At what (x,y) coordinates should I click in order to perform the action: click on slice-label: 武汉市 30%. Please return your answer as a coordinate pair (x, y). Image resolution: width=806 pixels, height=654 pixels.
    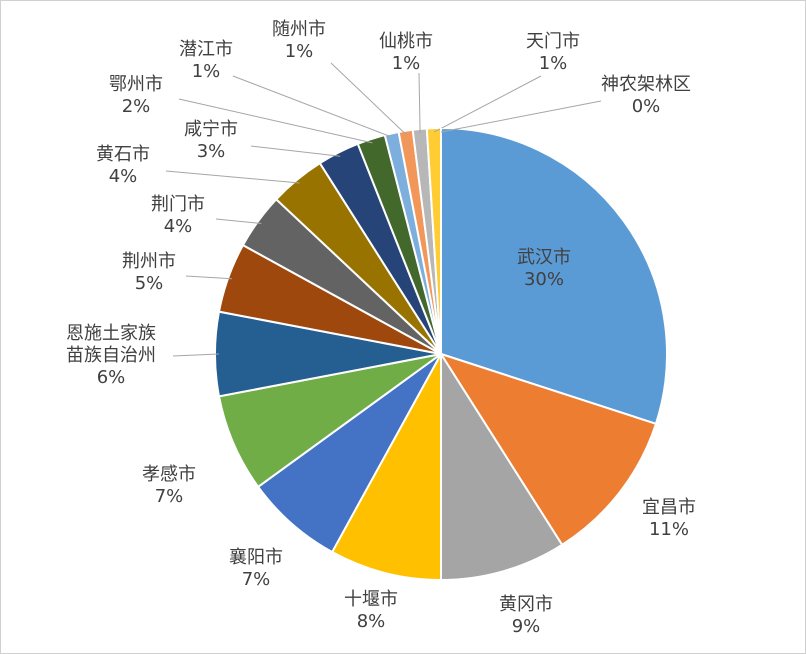
    Looking at the image, I should click on (544, 269).